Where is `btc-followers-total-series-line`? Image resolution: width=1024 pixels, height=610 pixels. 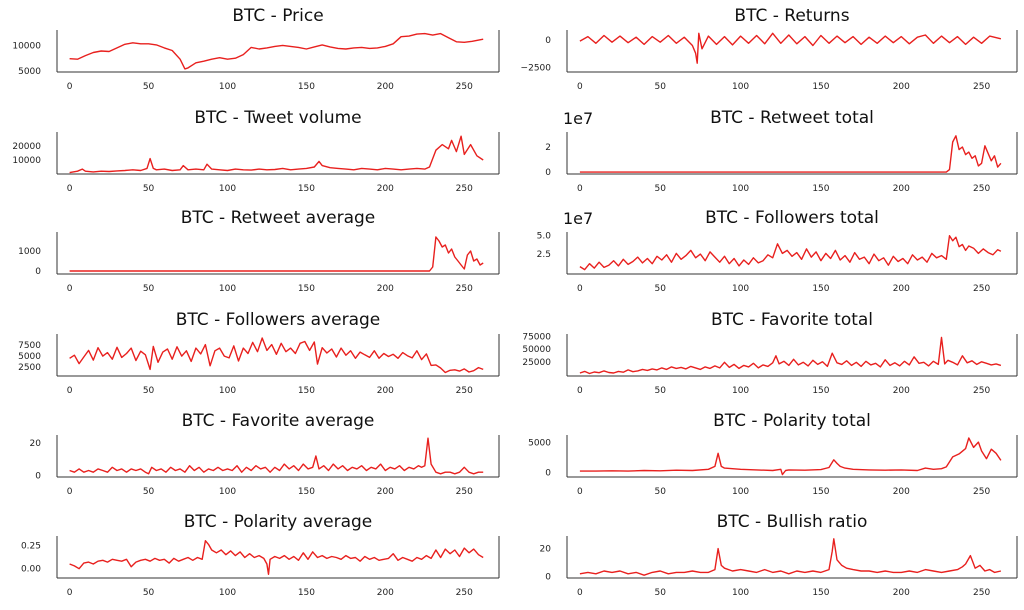 btc-followers-total-series-line is located at coordinates (790, 252).